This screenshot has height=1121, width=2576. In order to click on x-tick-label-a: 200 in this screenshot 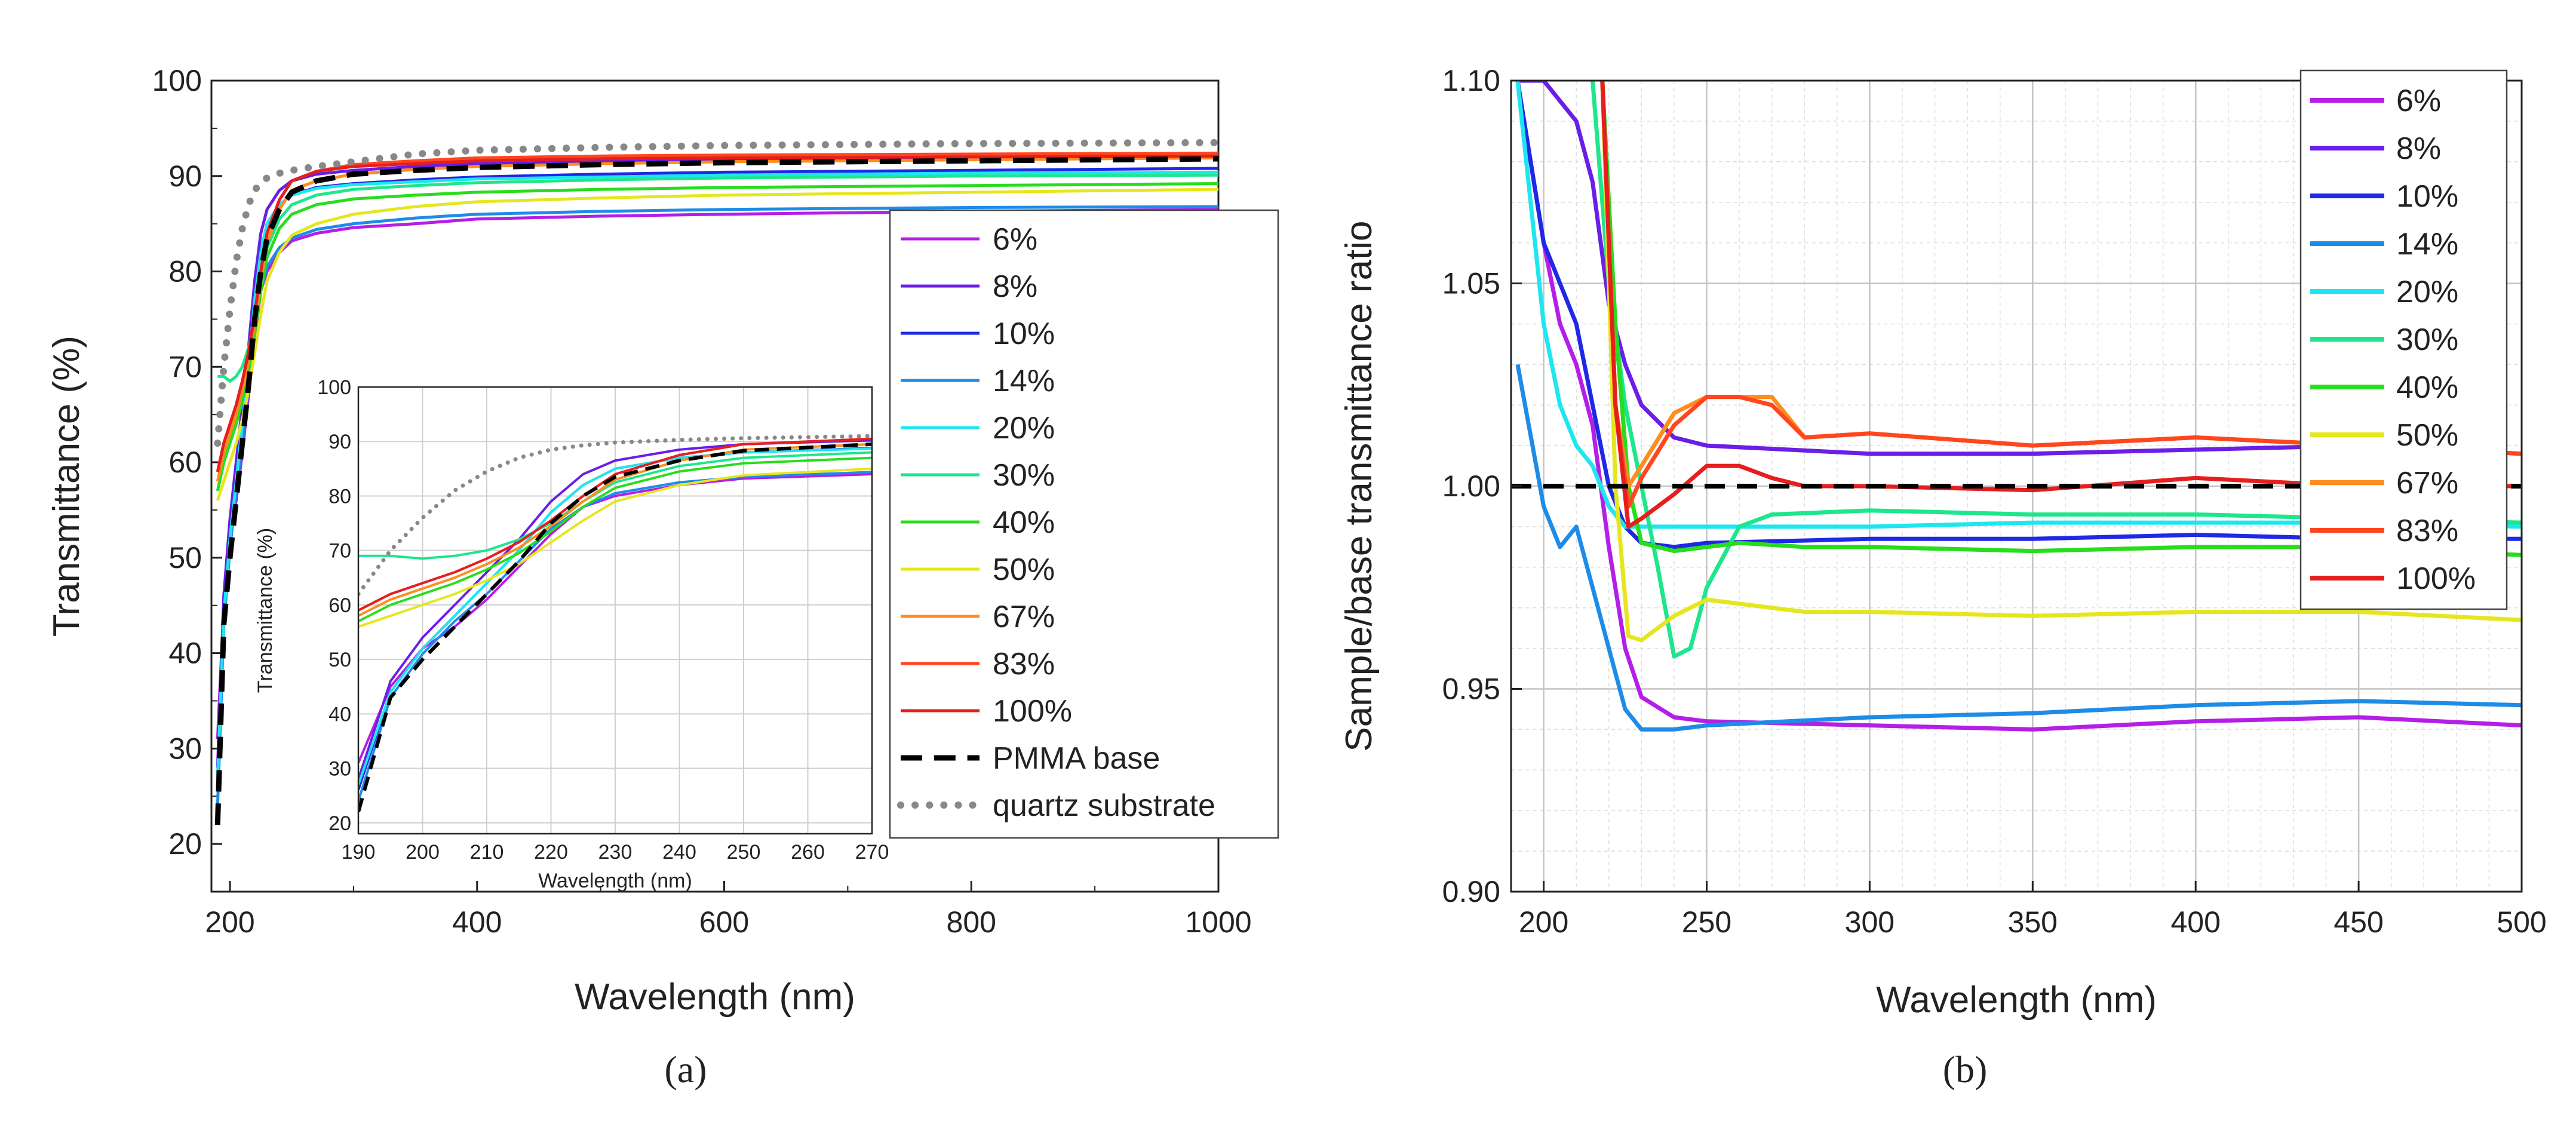, I will do `click(229, 922)`.